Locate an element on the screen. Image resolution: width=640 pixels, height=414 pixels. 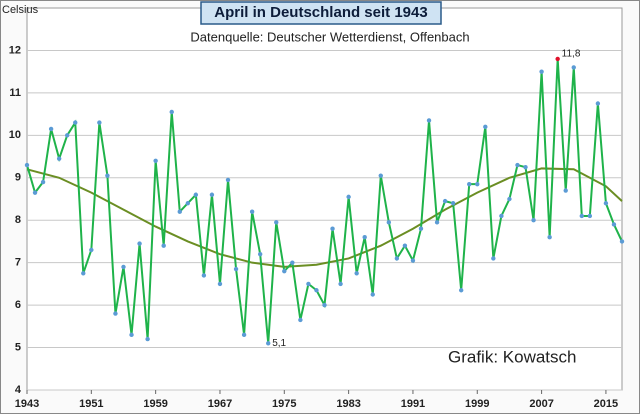
y-tick-label: 10 is located at coordinates (15, 135).